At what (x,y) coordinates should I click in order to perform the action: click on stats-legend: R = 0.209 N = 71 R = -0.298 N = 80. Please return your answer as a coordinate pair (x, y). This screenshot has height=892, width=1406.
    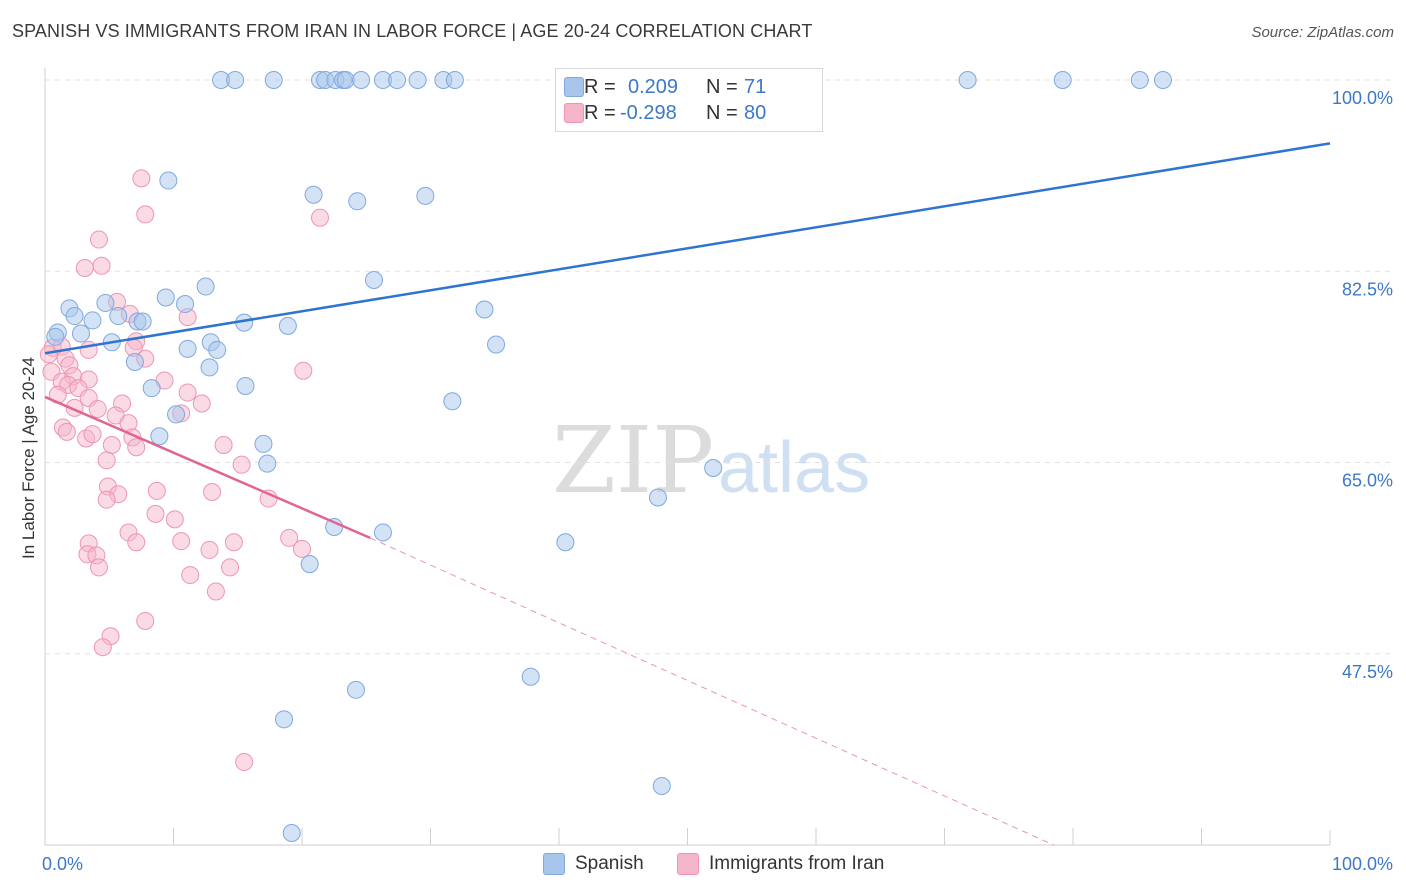
    Looking at the image, I should click on (689, 100).